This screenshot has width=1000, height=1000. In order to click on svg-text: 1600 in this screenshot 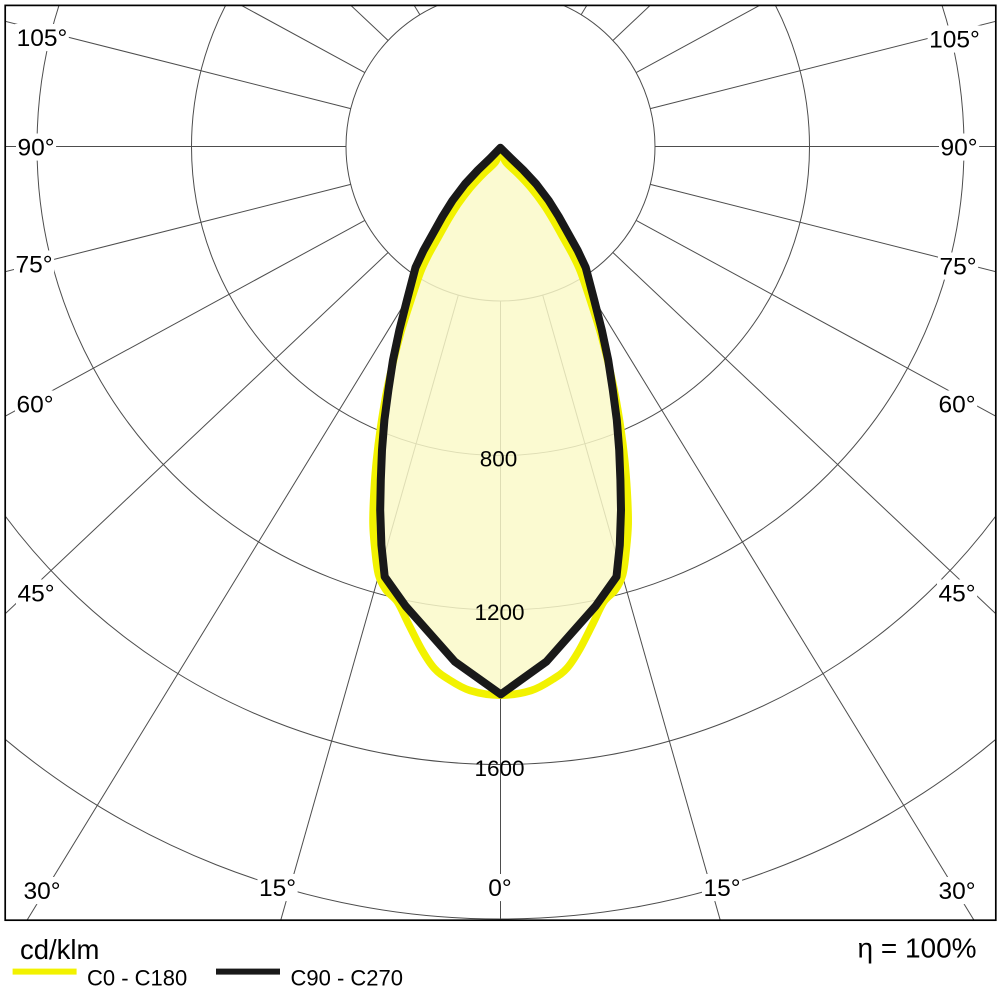, I will do `click(499, 768)`.